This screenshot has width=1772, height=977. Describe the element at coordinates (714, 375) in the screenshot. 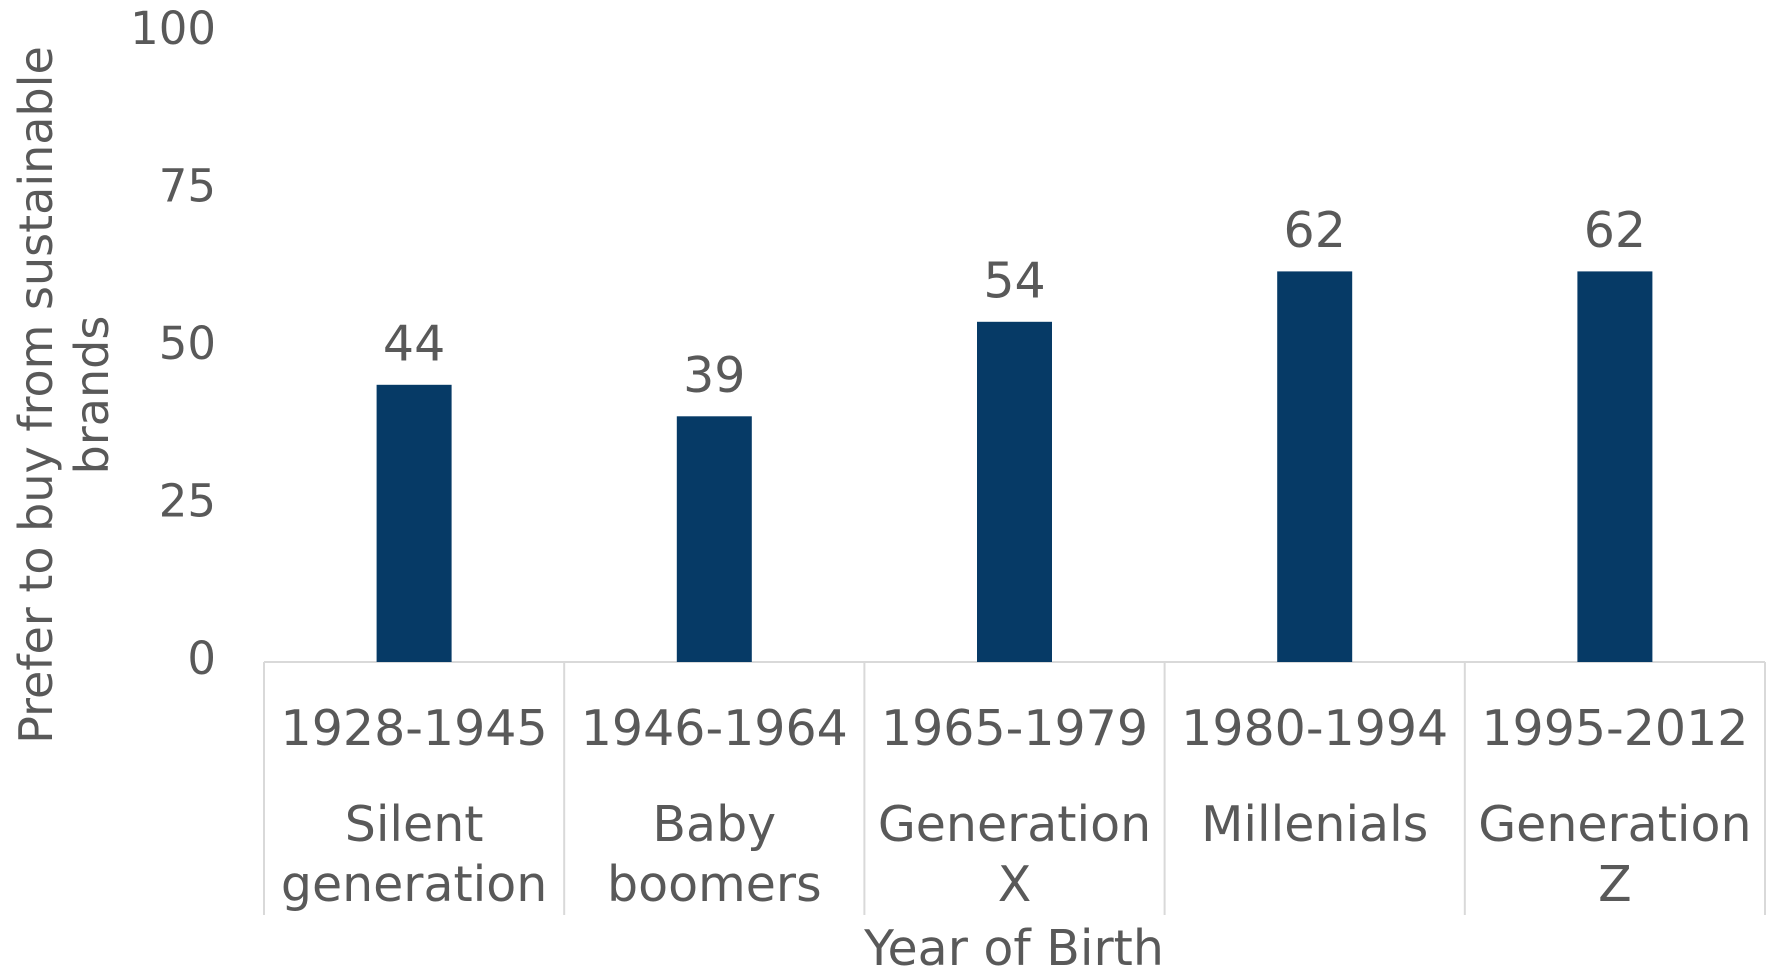

I see `data-label: 39` at that location.